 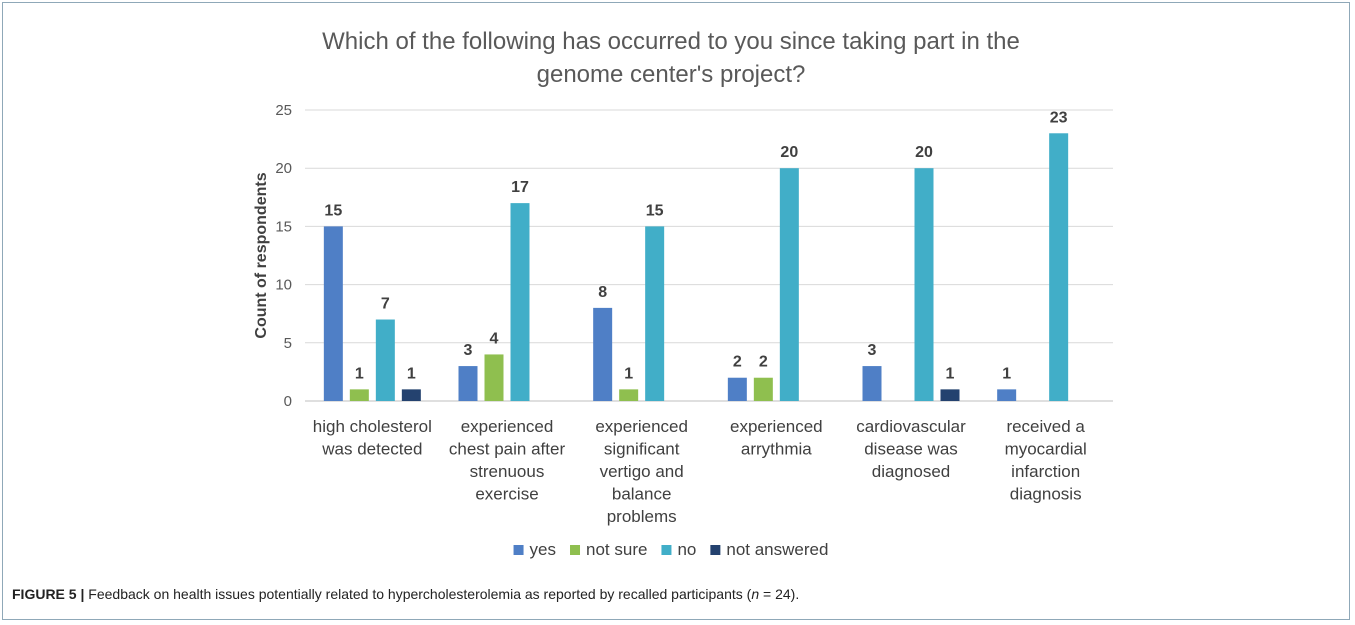 I want to click on figure-number: FIGURE 5, so click(x=44, y=594).